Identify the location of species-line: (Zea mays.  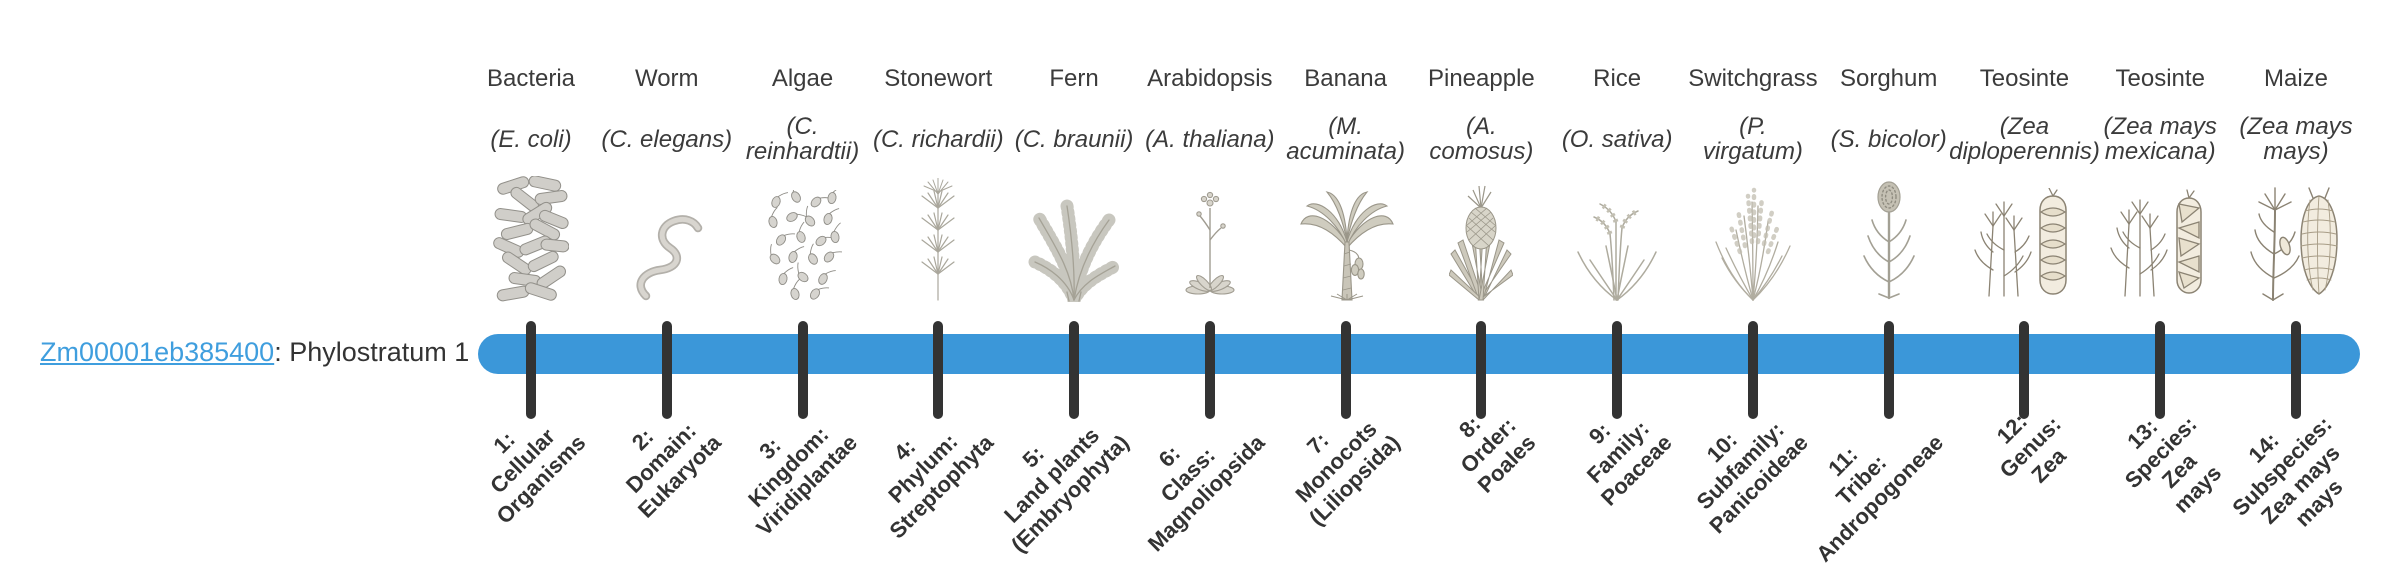
(2160, 126).